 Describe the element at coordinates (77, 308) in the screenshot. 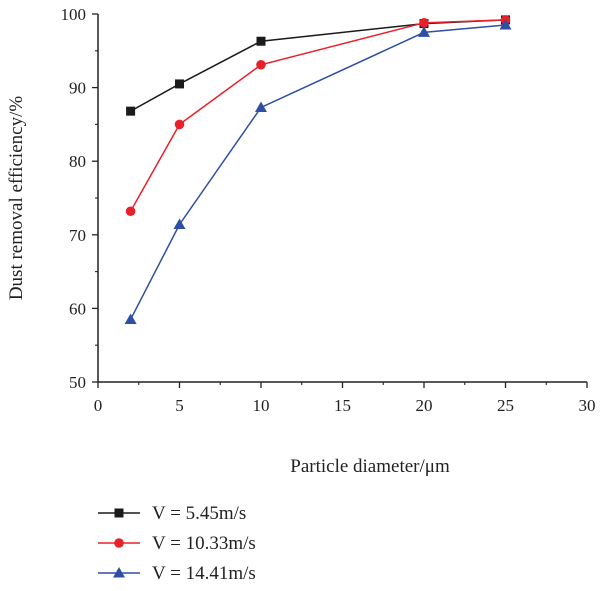

I see `y-tick-label: 60` at that location.